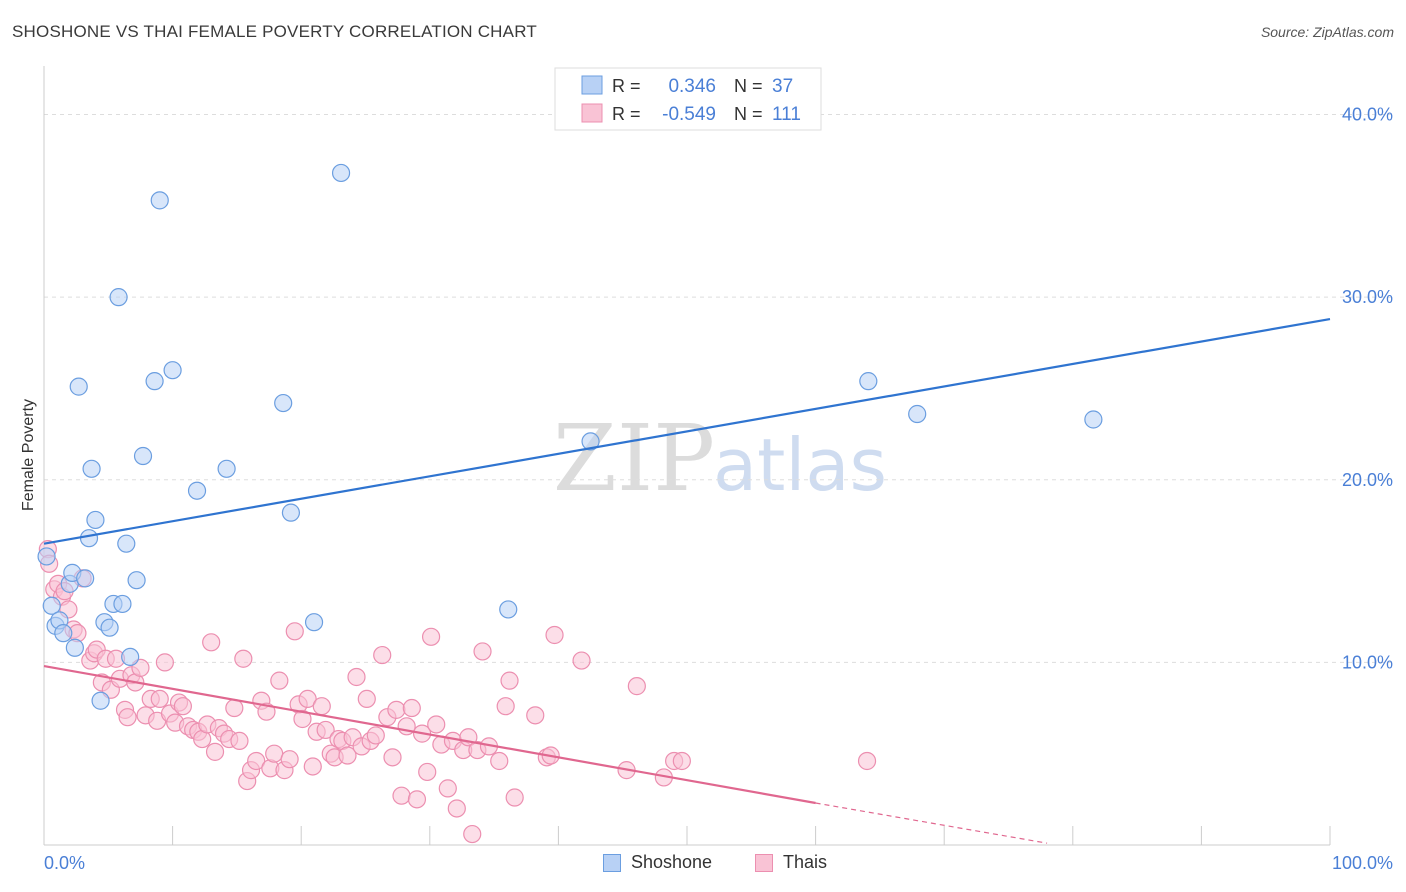 Image resolution: width=1406 pixels, height=892 pixels. I want to click on legend-label-thais: Thais, so click(805, 862).